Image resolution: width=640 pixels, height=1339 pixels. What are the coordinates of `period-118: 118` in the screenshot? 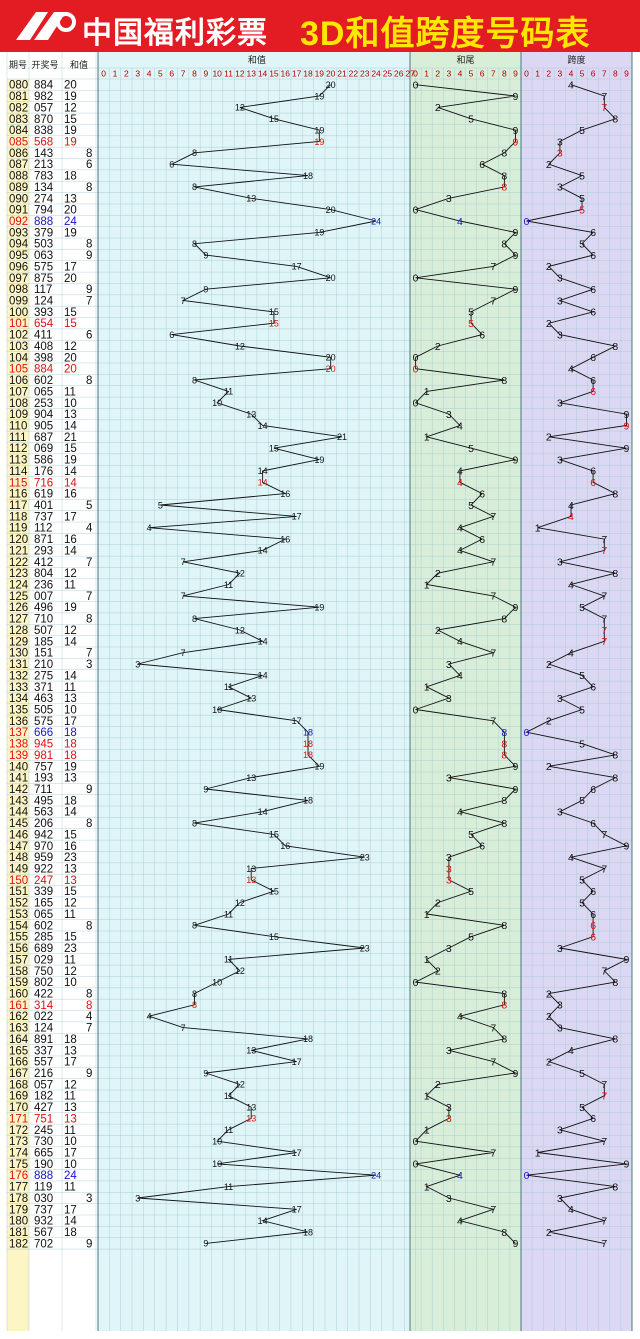 It's located at (18, 517).